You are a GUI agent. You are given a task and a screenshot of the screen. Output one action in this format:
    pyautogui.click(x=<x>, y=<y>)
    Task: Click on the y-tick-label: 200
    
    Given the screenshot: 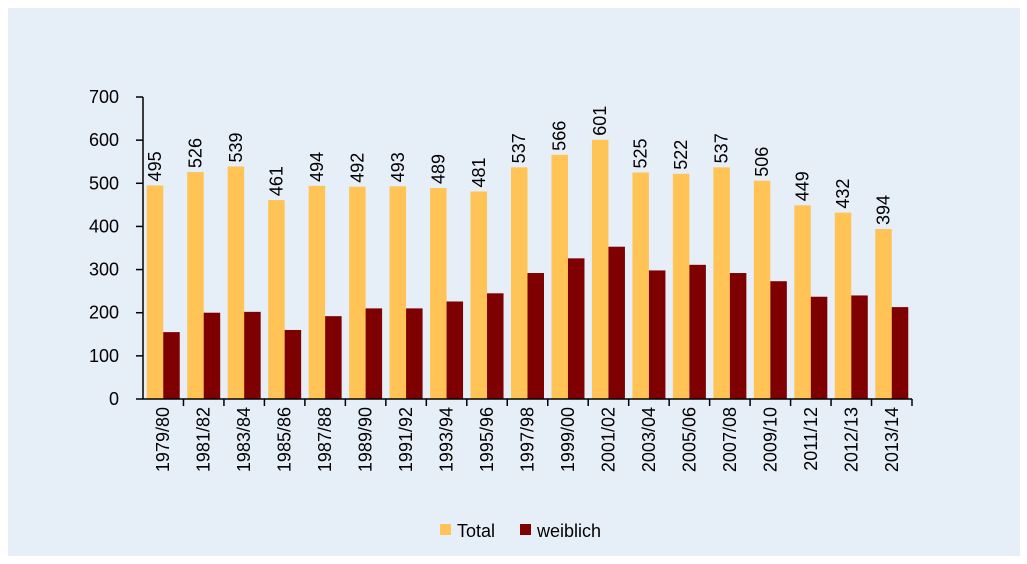 What is the action you would take?
    pyautogui.click(x=104, y=313)
    